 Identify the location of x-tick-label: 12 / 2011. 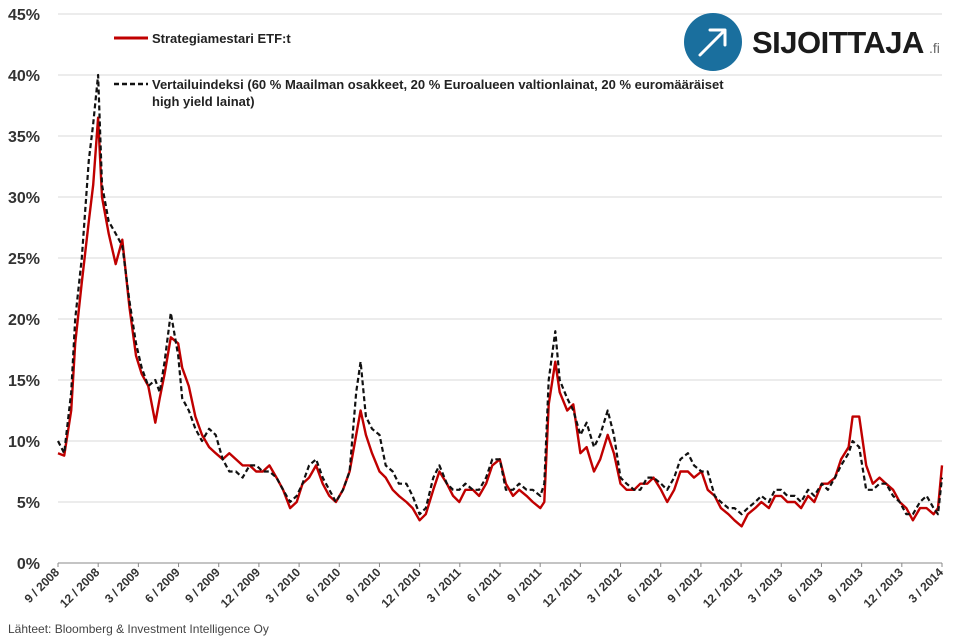
(562, 587).